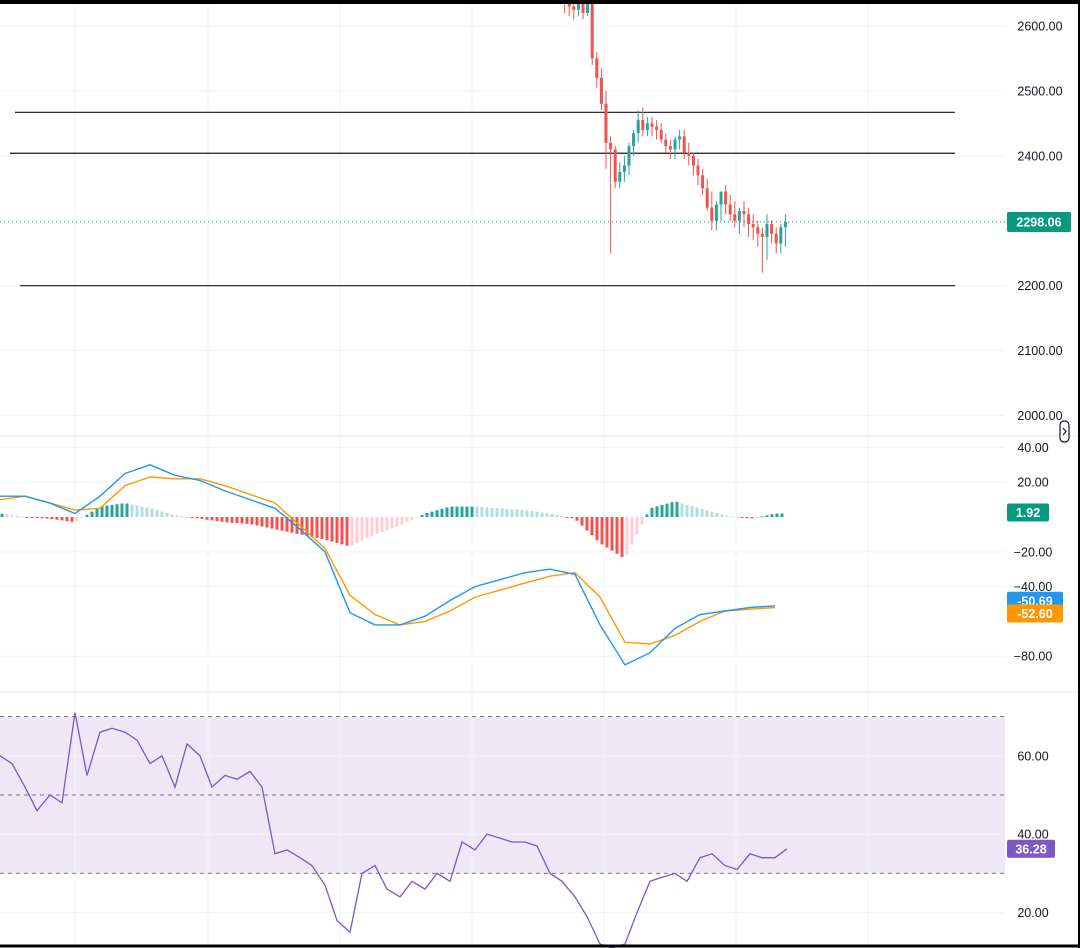 This screenshot has width=1080, height=948. I want to click on price-tick-label: 2500.00, so click(1039, 91).